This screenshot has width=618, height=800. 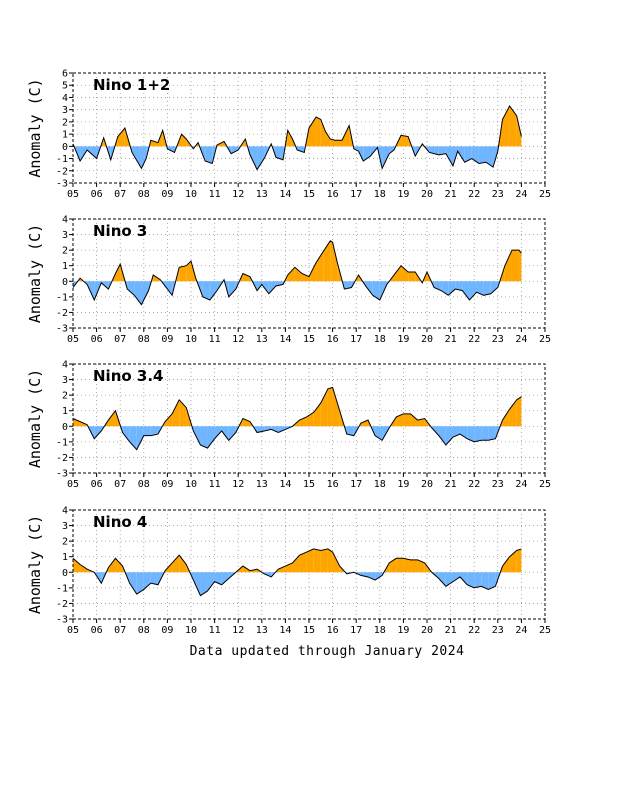 I want to click on footer-data-updated: Data updated through January 2024, so click(x=327, y=651).